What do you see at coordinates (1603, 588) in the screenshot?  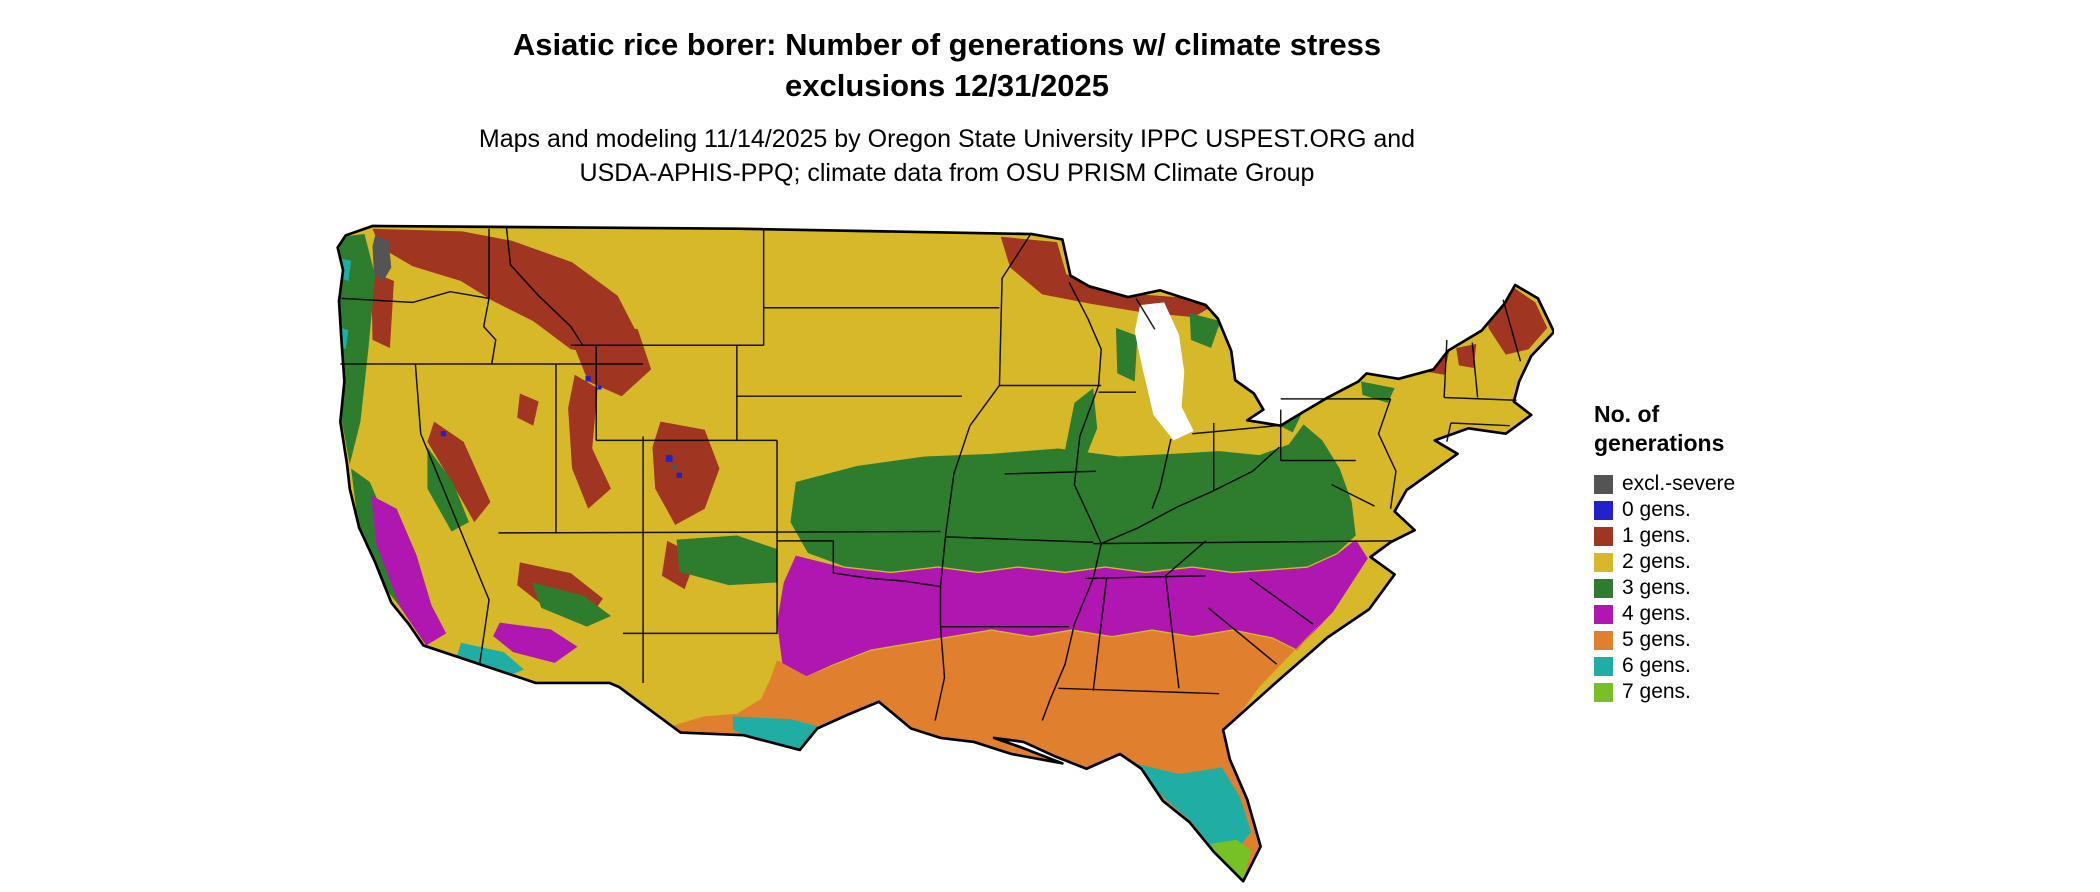 I see `legend-swatch-3-gens` at bounding box center [1603, 588].